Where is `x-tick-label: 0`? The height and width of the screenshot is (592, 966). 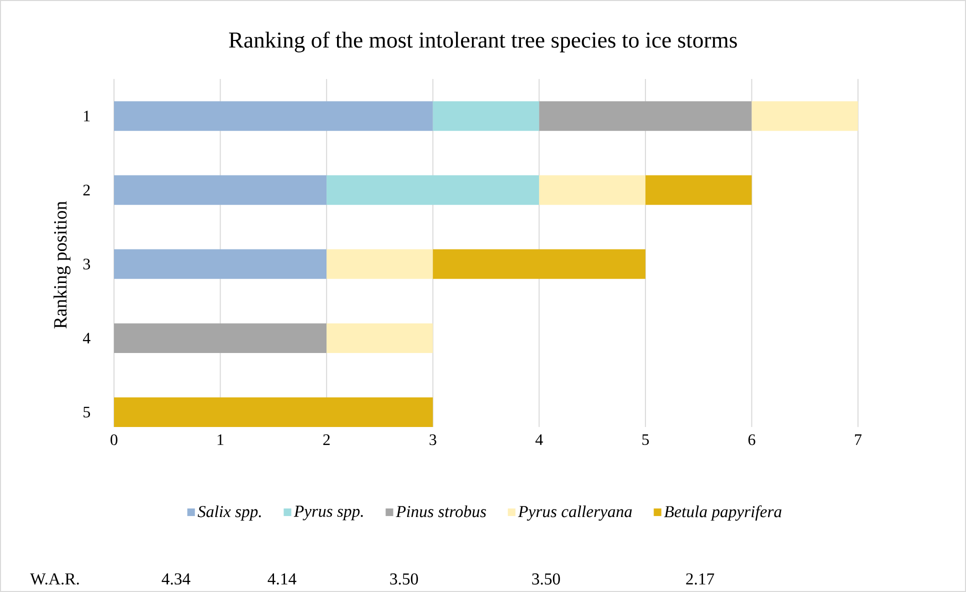
x-tick-label: 0 is located at coordinates (114, 440).